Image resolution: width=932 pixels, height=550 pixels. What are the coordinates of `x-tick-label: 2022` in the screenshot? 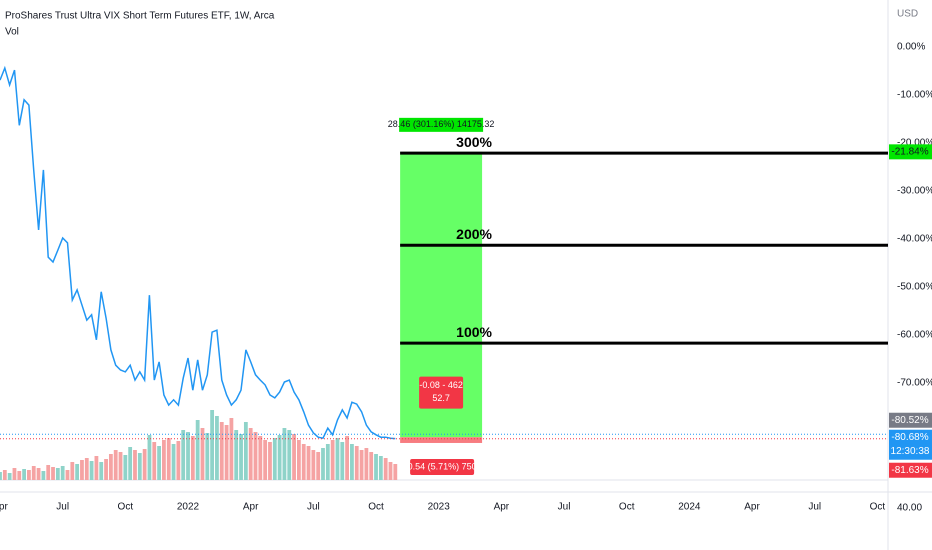 It's located at (188, 507).